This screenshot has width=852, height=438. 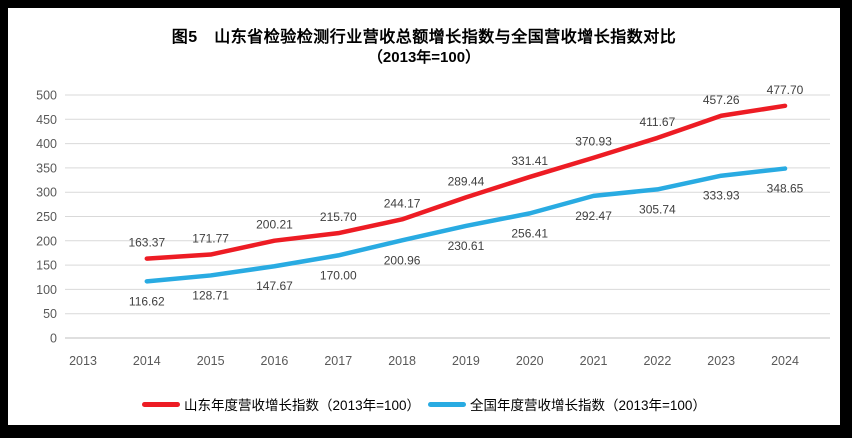 I want to click on y-tick-label: 350, so click(x=46, y=168).